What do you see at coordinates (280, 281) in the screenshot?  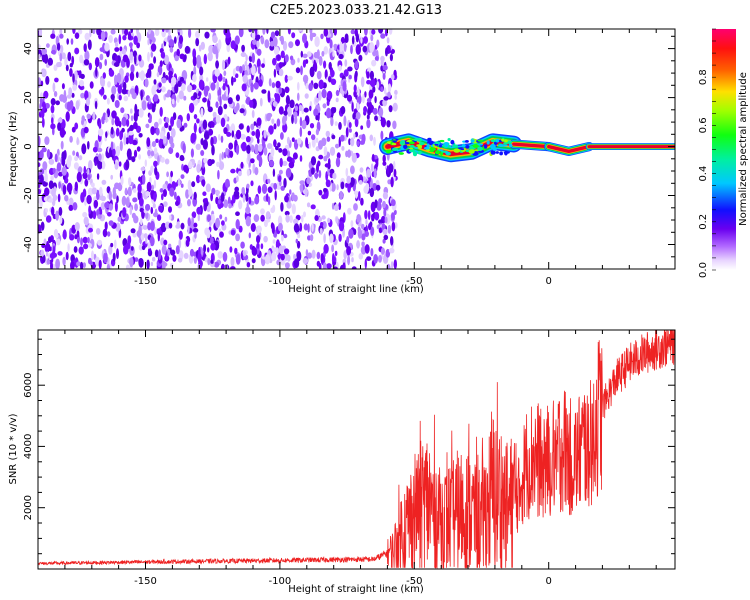 I see `spectrogram-x-tick-label: -100` at bounding box center [280, 281].